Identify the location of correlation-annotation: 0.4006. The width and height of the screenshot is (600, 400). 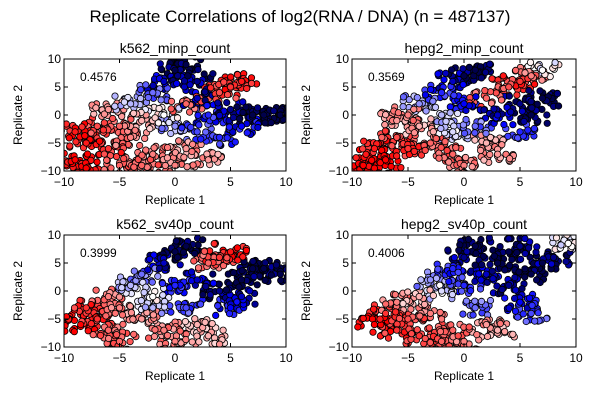
(386, 253).